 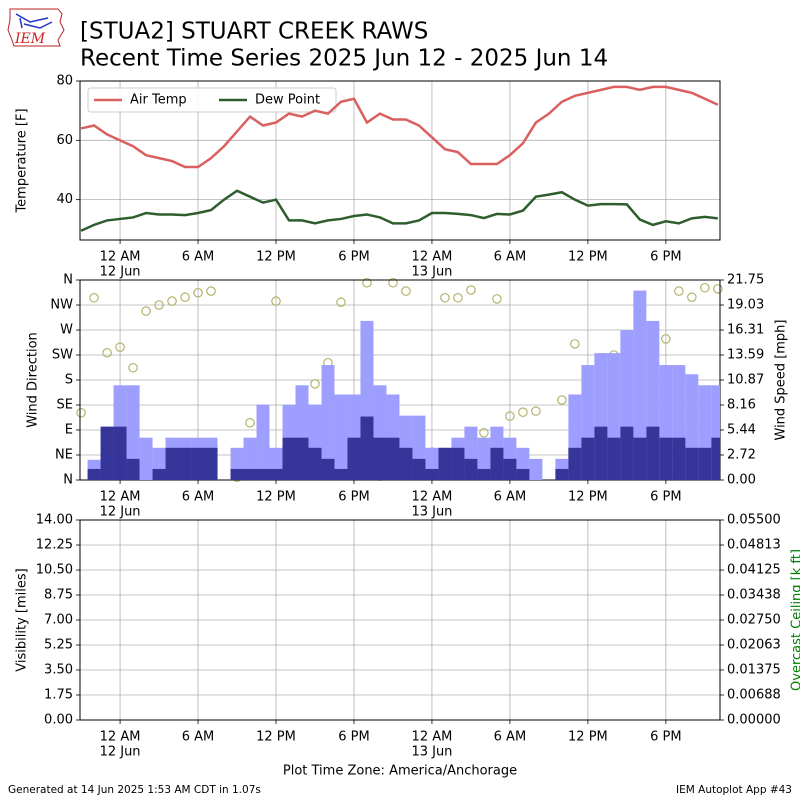 I want to click on y-tick-label: 7.00, so click(x=58, y=620).